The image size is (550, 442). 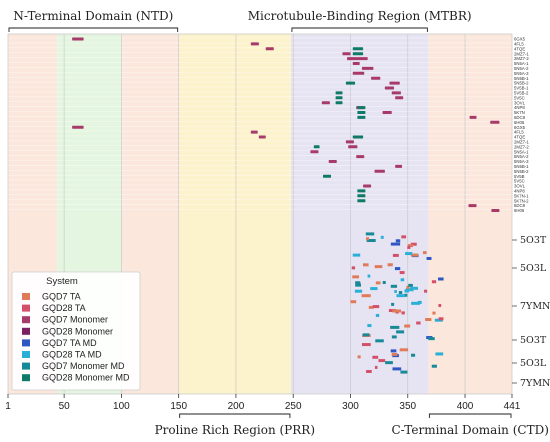 I want to click on x-tick-label: 1, so click(x=8, y=406).